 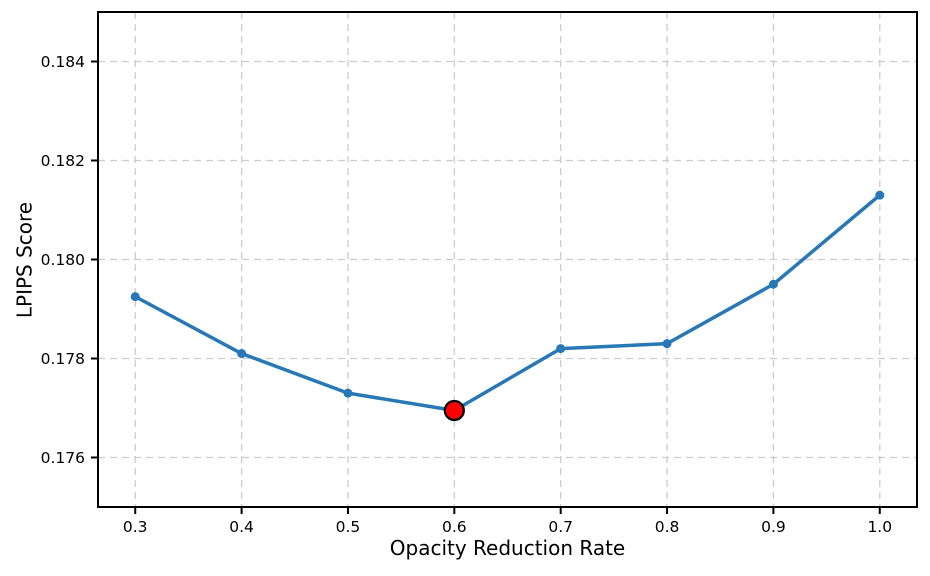 I want to click on x-axis-label: Opacity Reduction Rate, so click(x=507, y=548).